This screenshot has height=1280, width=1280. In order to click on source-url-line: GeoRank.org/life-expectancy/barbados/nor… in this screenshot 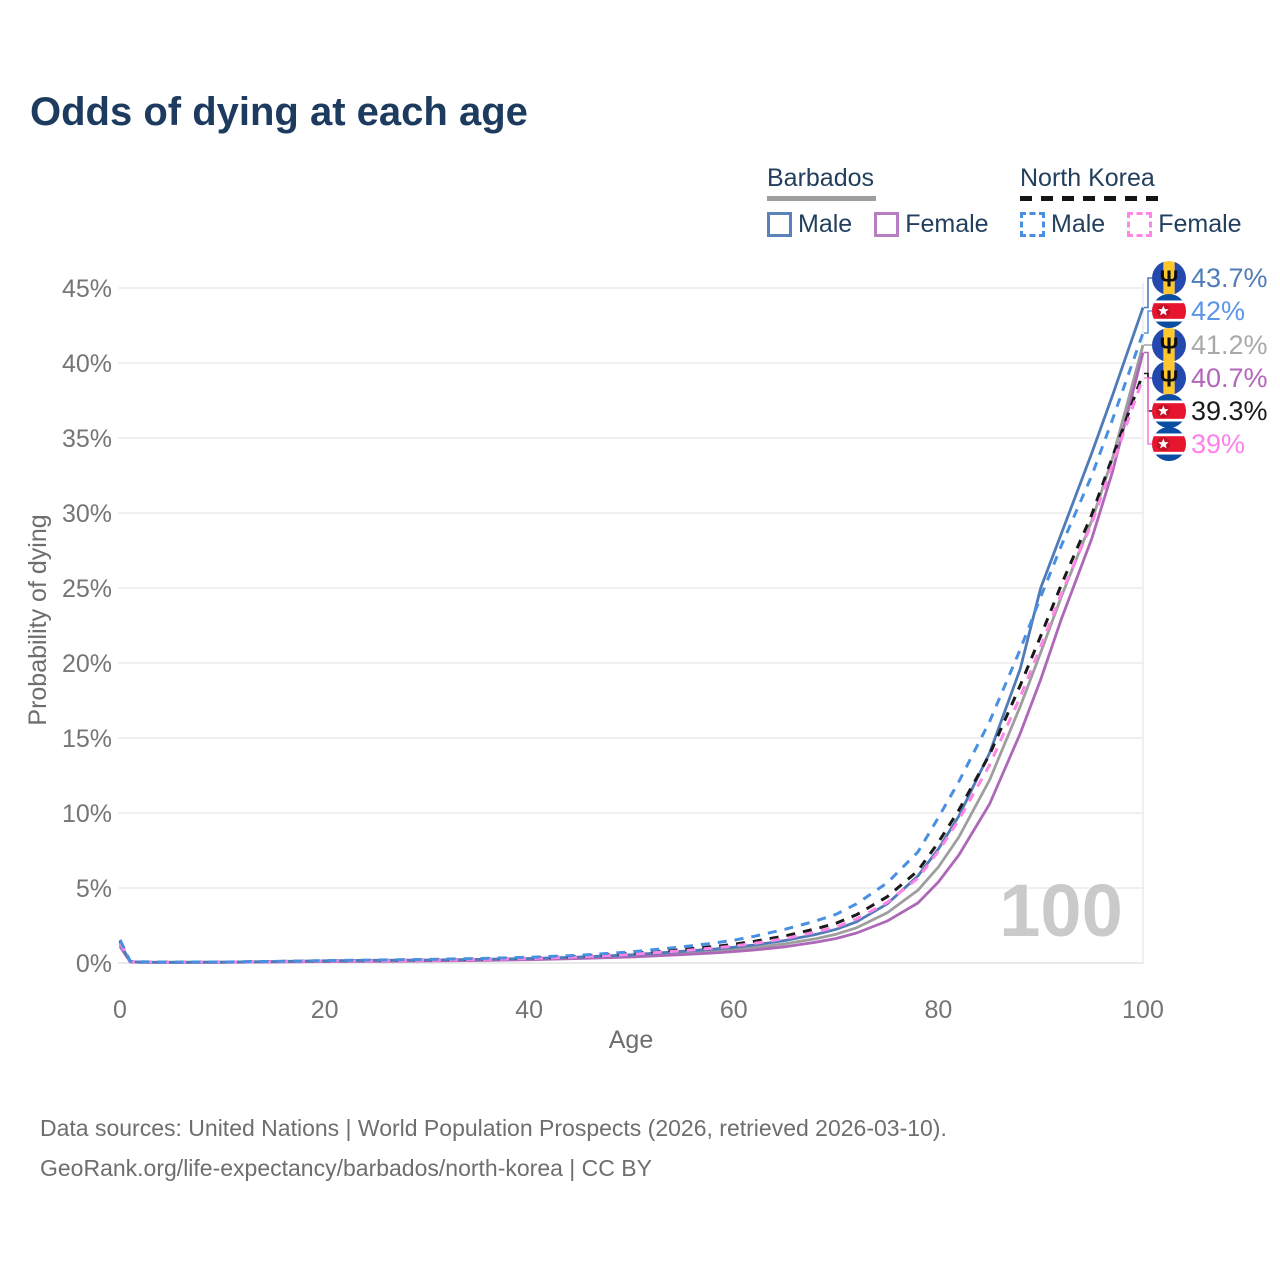, I will do `click(346, 1168)`.